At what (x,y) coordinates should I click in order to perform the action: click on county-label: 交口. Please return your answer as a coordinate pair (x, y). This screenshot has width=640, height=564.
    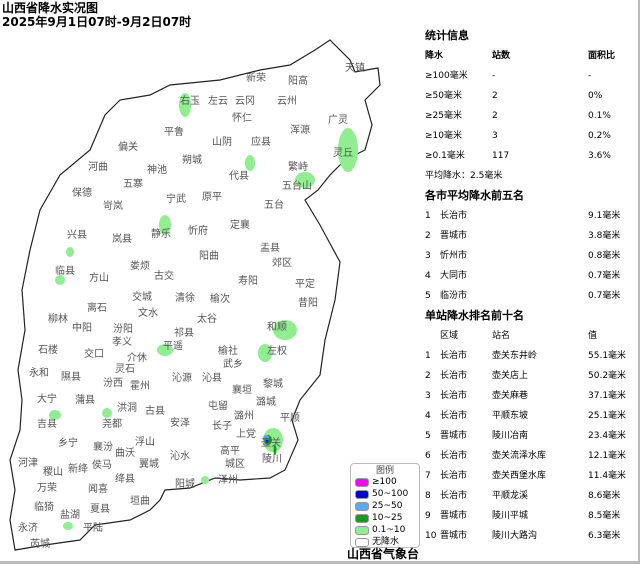
    Looking at the image, I should click on (94, 353).